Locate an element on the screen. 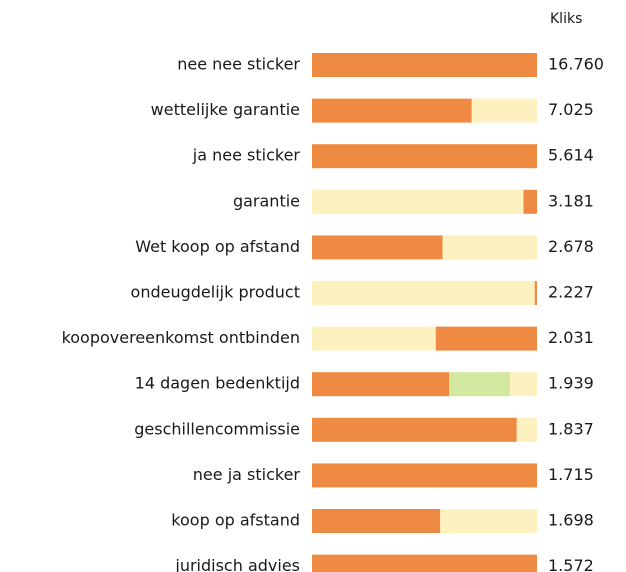 Image resolution: width=626 pixels, height=572 pixels. category-label: koopovereenkomst ontbinden is located at coordinates (181, 337).